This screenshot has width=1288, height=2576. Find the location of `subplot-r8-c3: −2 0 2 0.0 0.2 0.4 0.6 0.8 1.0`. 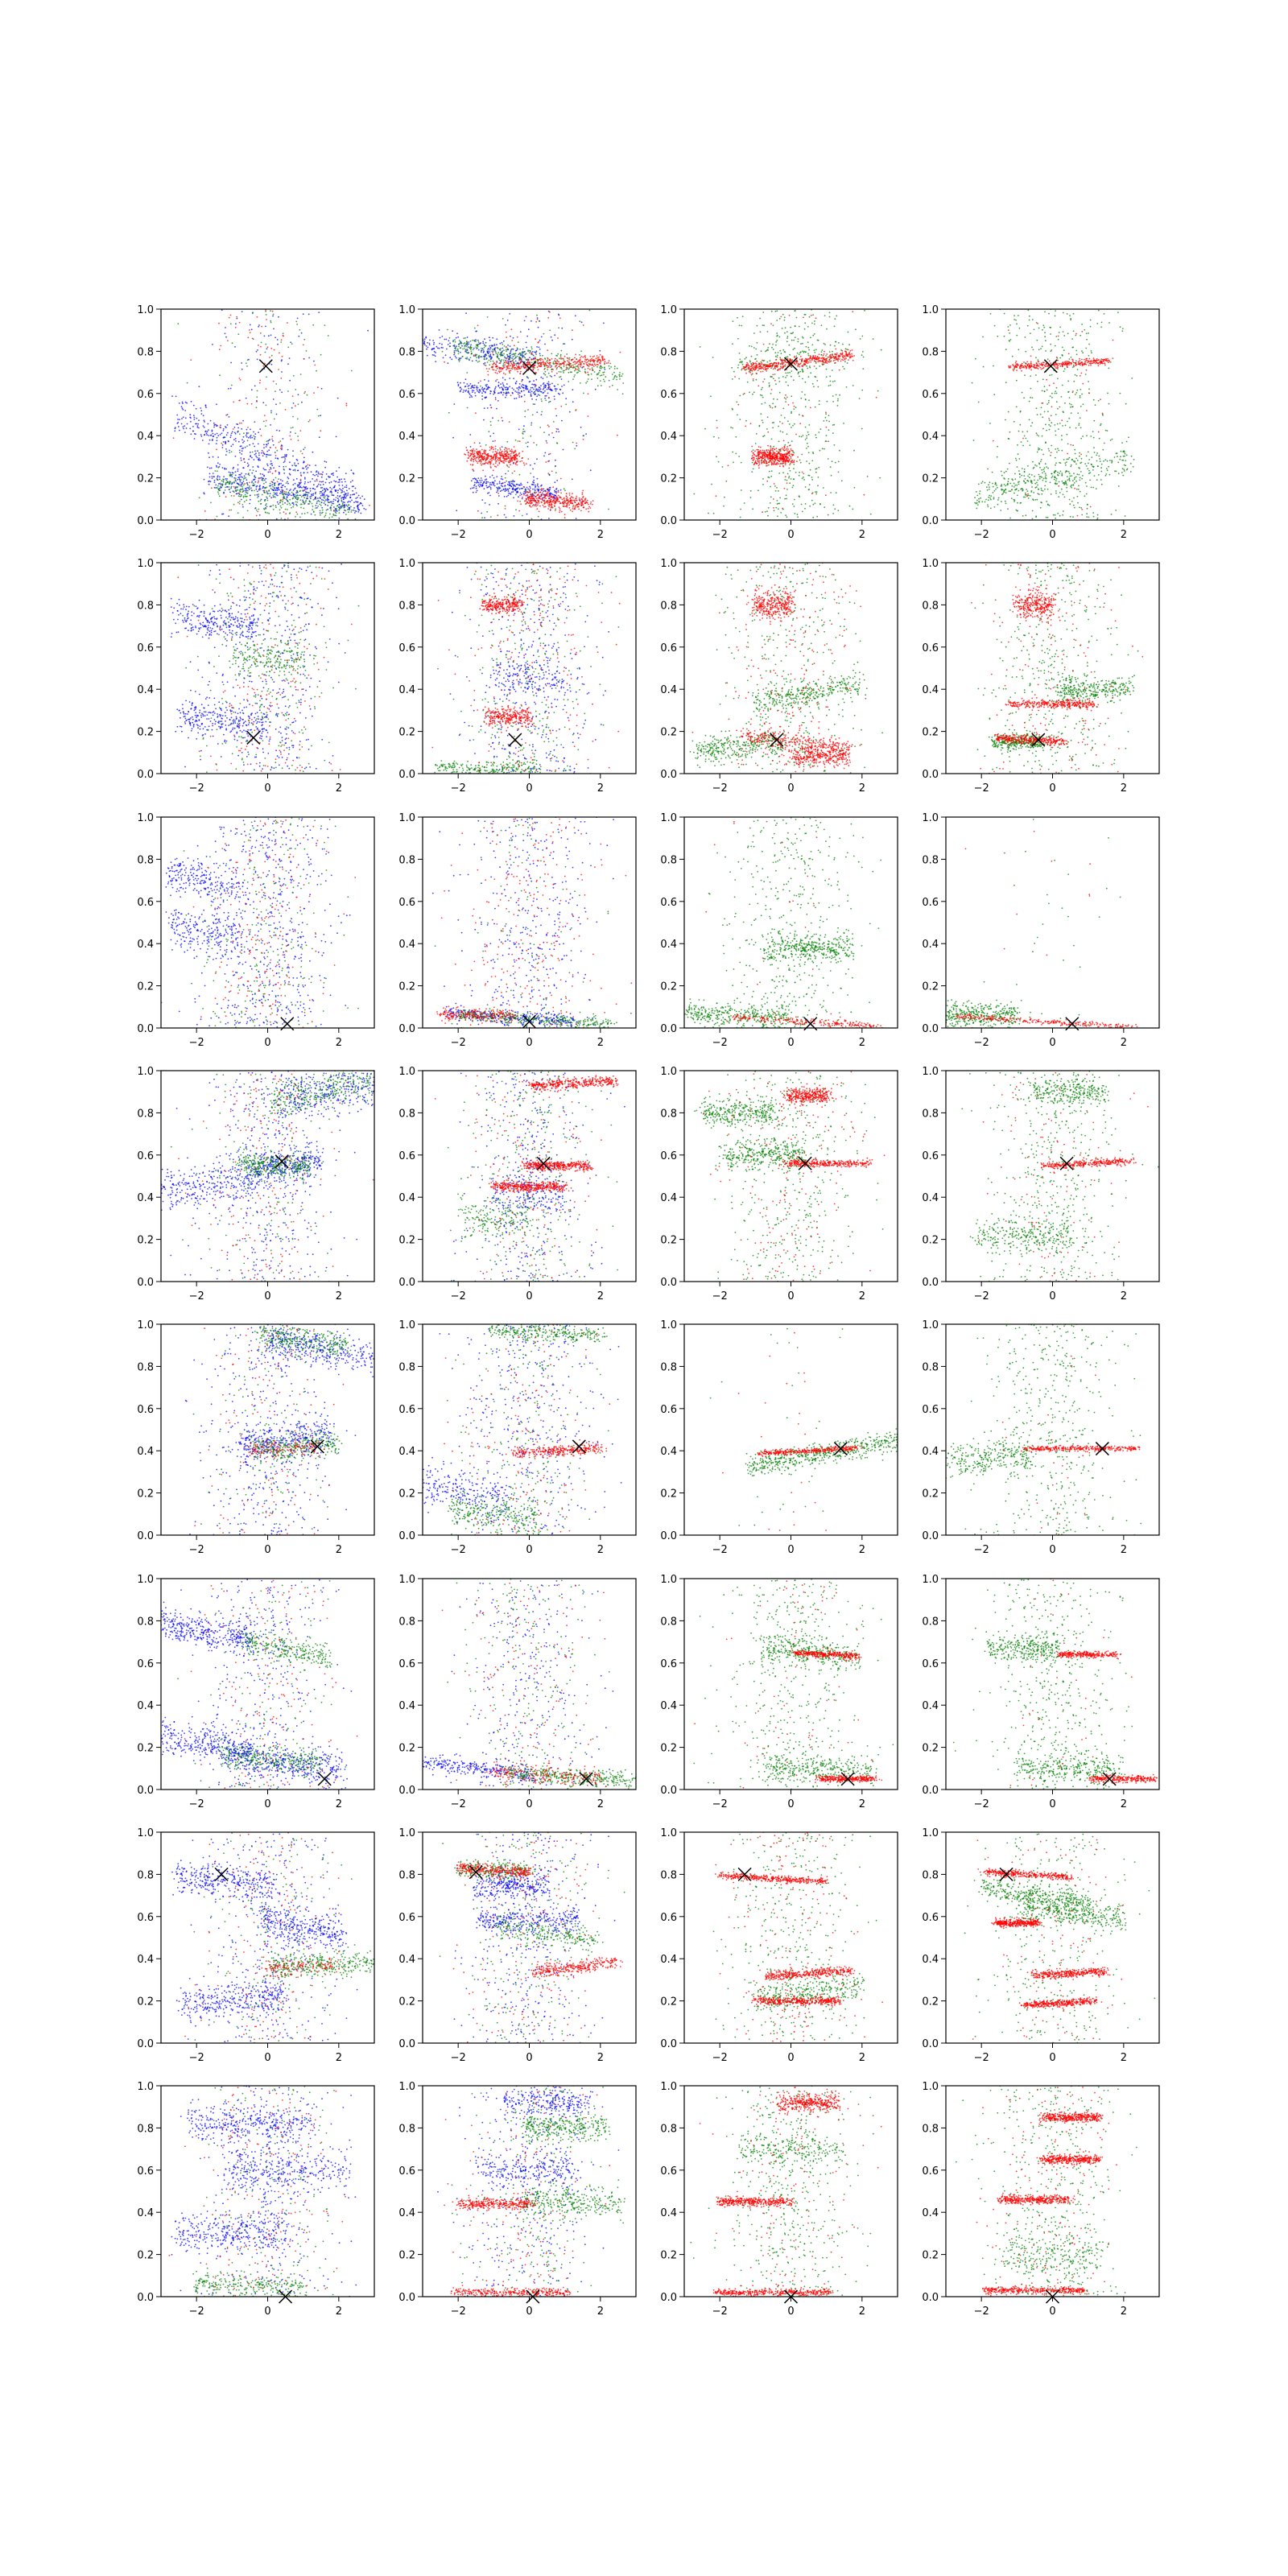

subplot-r8-c3: −2 0 2 0.0 0.2 0.4 0.6 0.8 1.0 is located at coordinates (779, 2199).